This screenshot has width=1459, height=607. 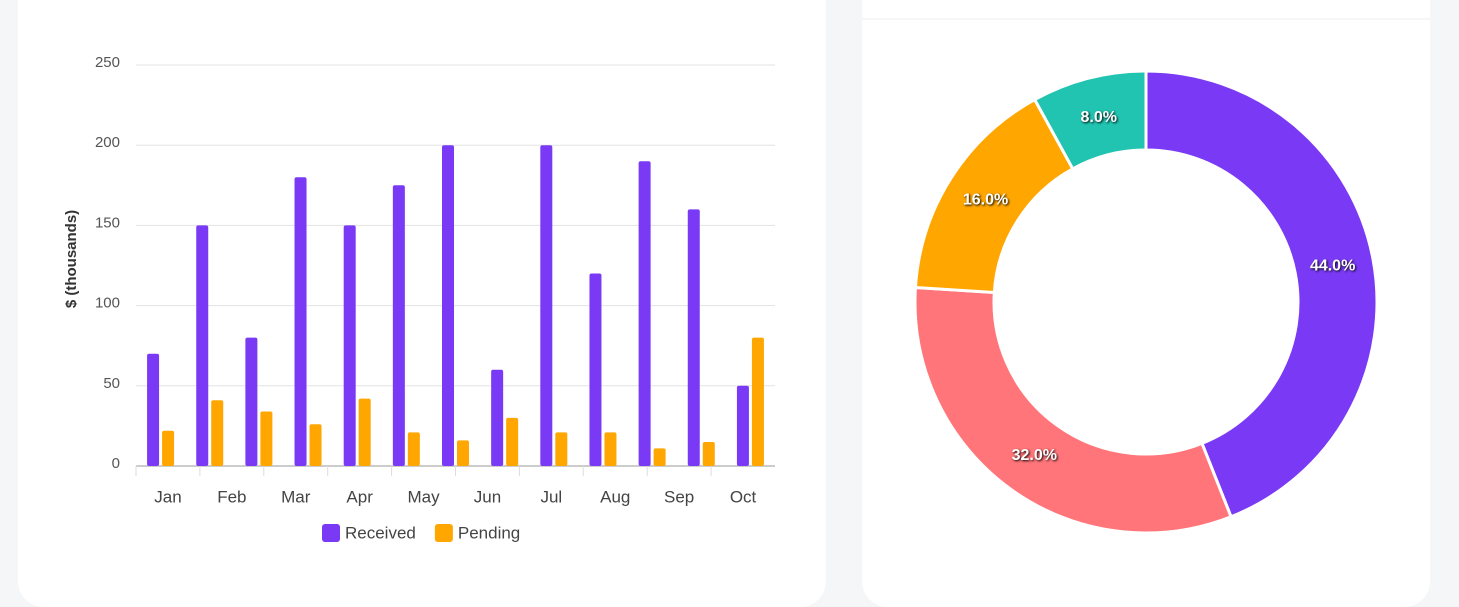 What do you see at coordinates (489, 532) in the screenshot?
I see `legend-label: Pending` at bounding box center [489, 532].